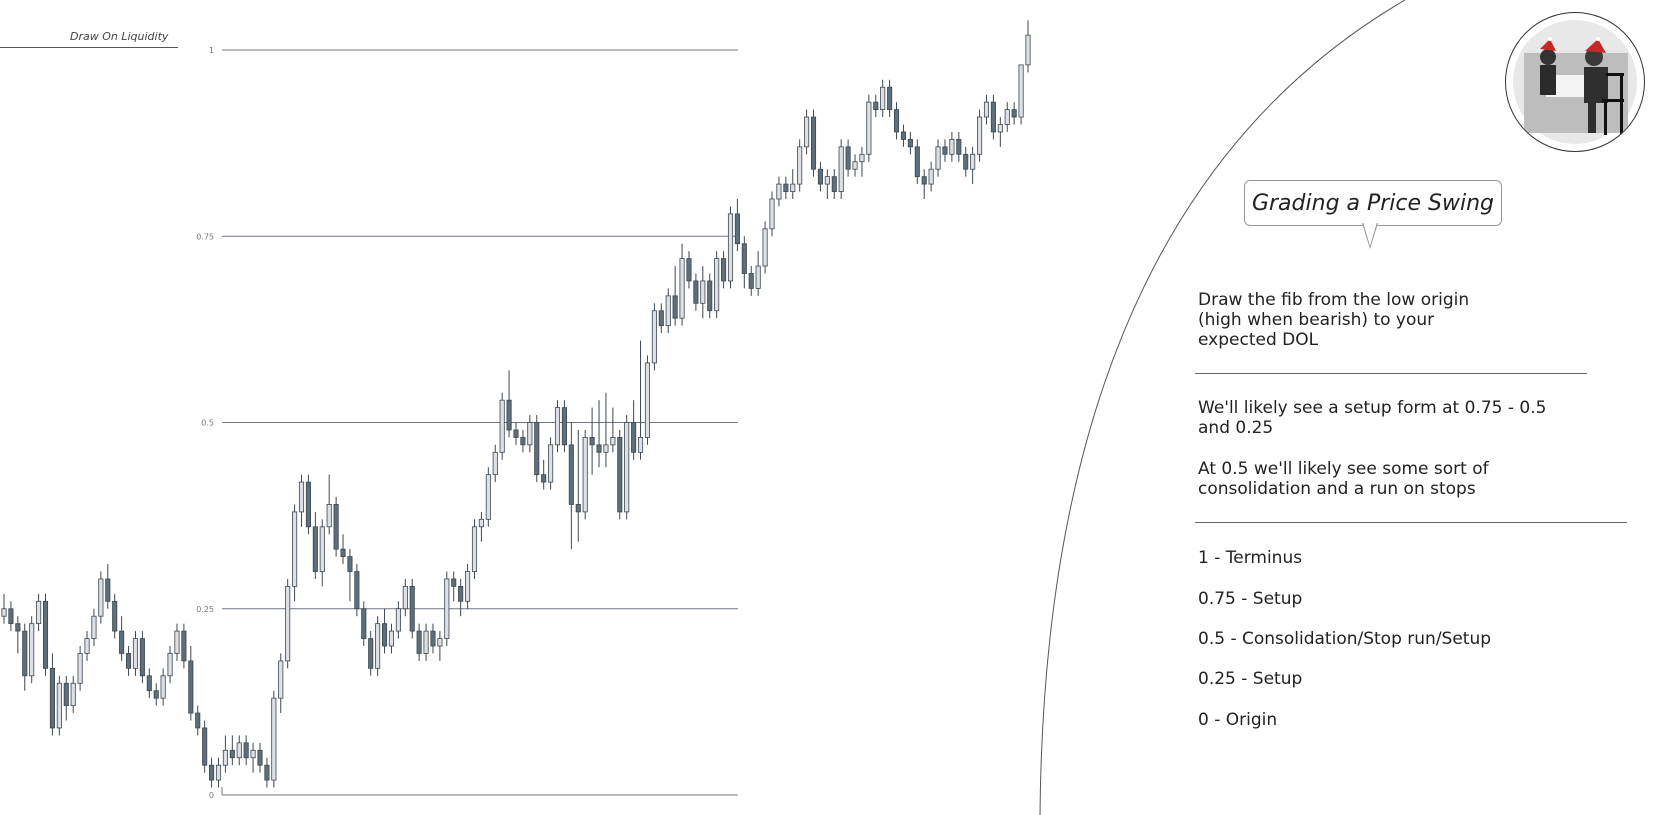 This screenshot has height=815, width=1654. I want to click on dol-label: Draw On Liquidity, so click(119, 36).